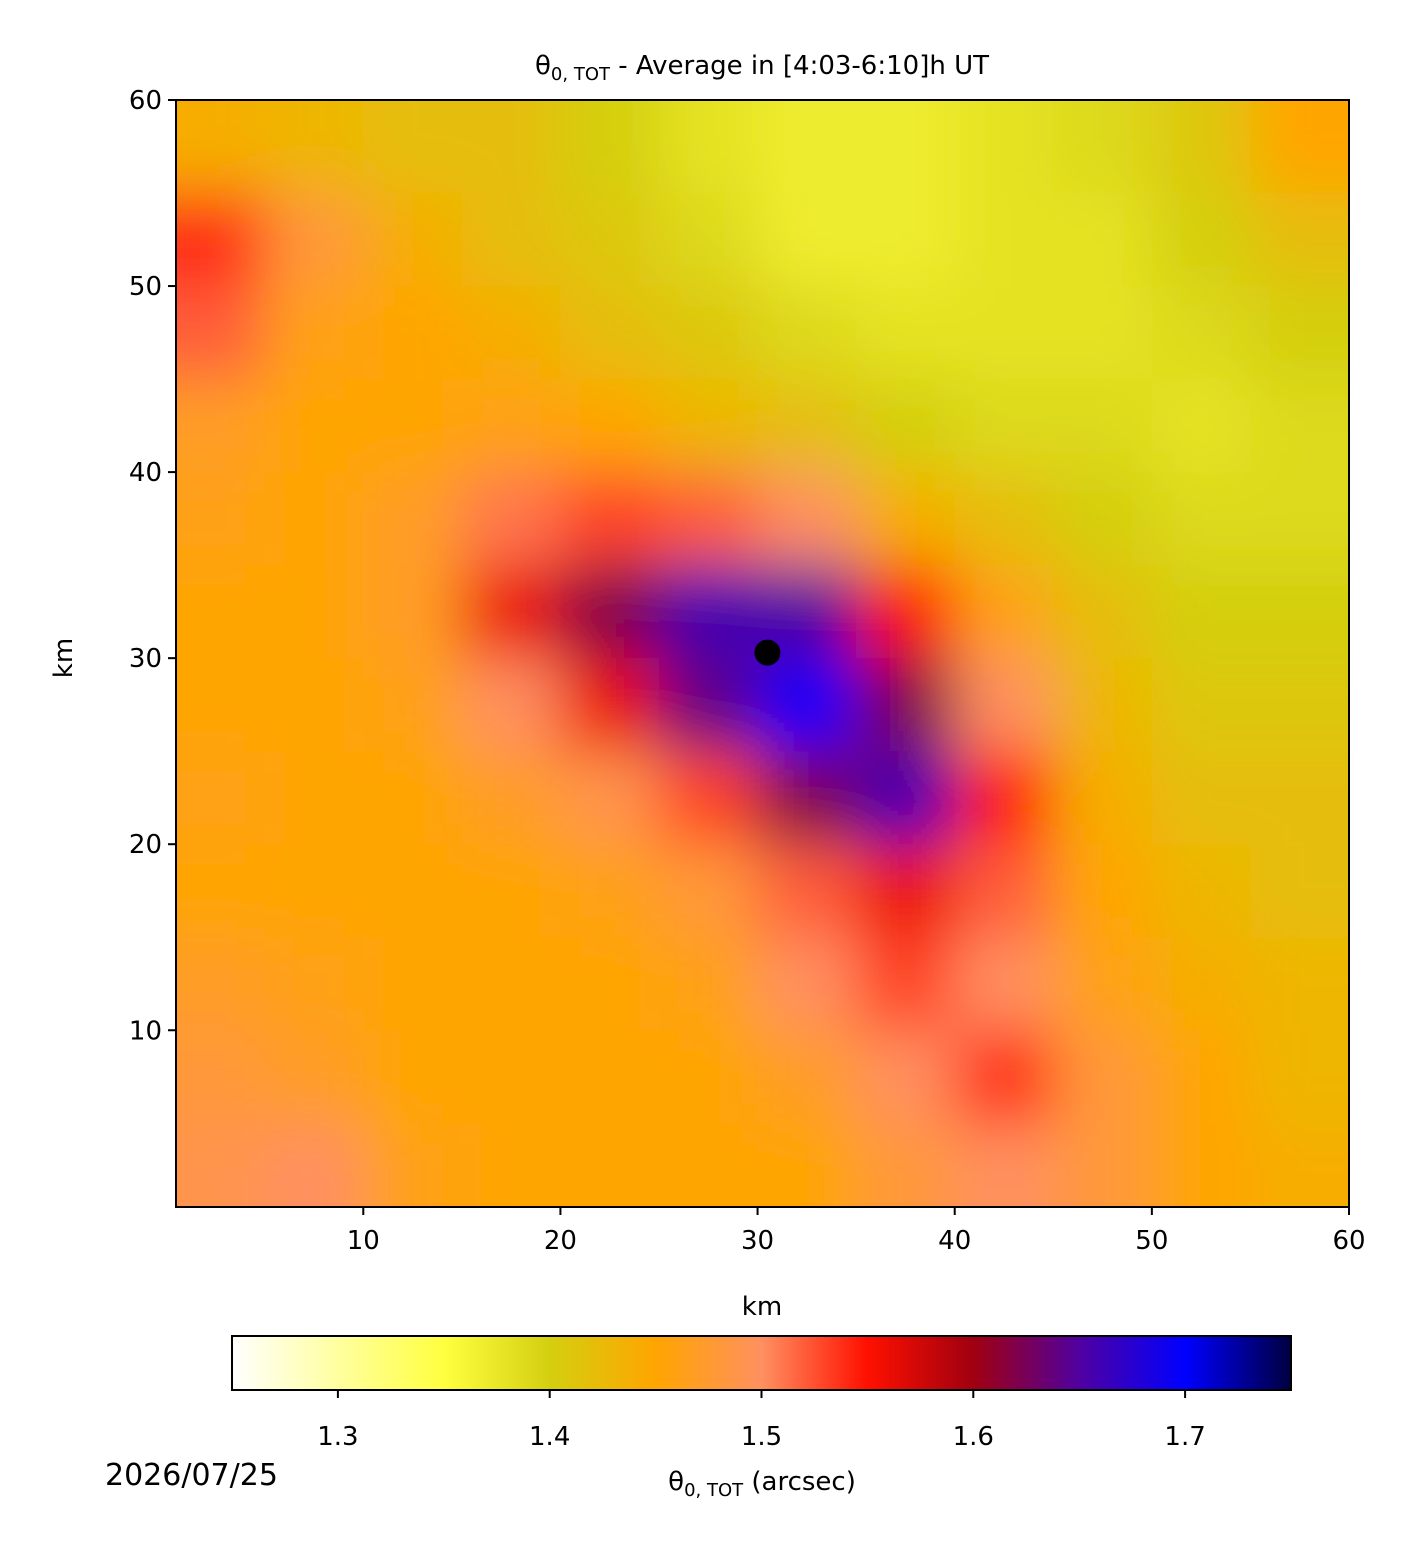 This screenshot has width=1418, height=1564. Describe the element at coordinates (543, 66) in the screenshot. I see `title-symbol: θ` at that location.